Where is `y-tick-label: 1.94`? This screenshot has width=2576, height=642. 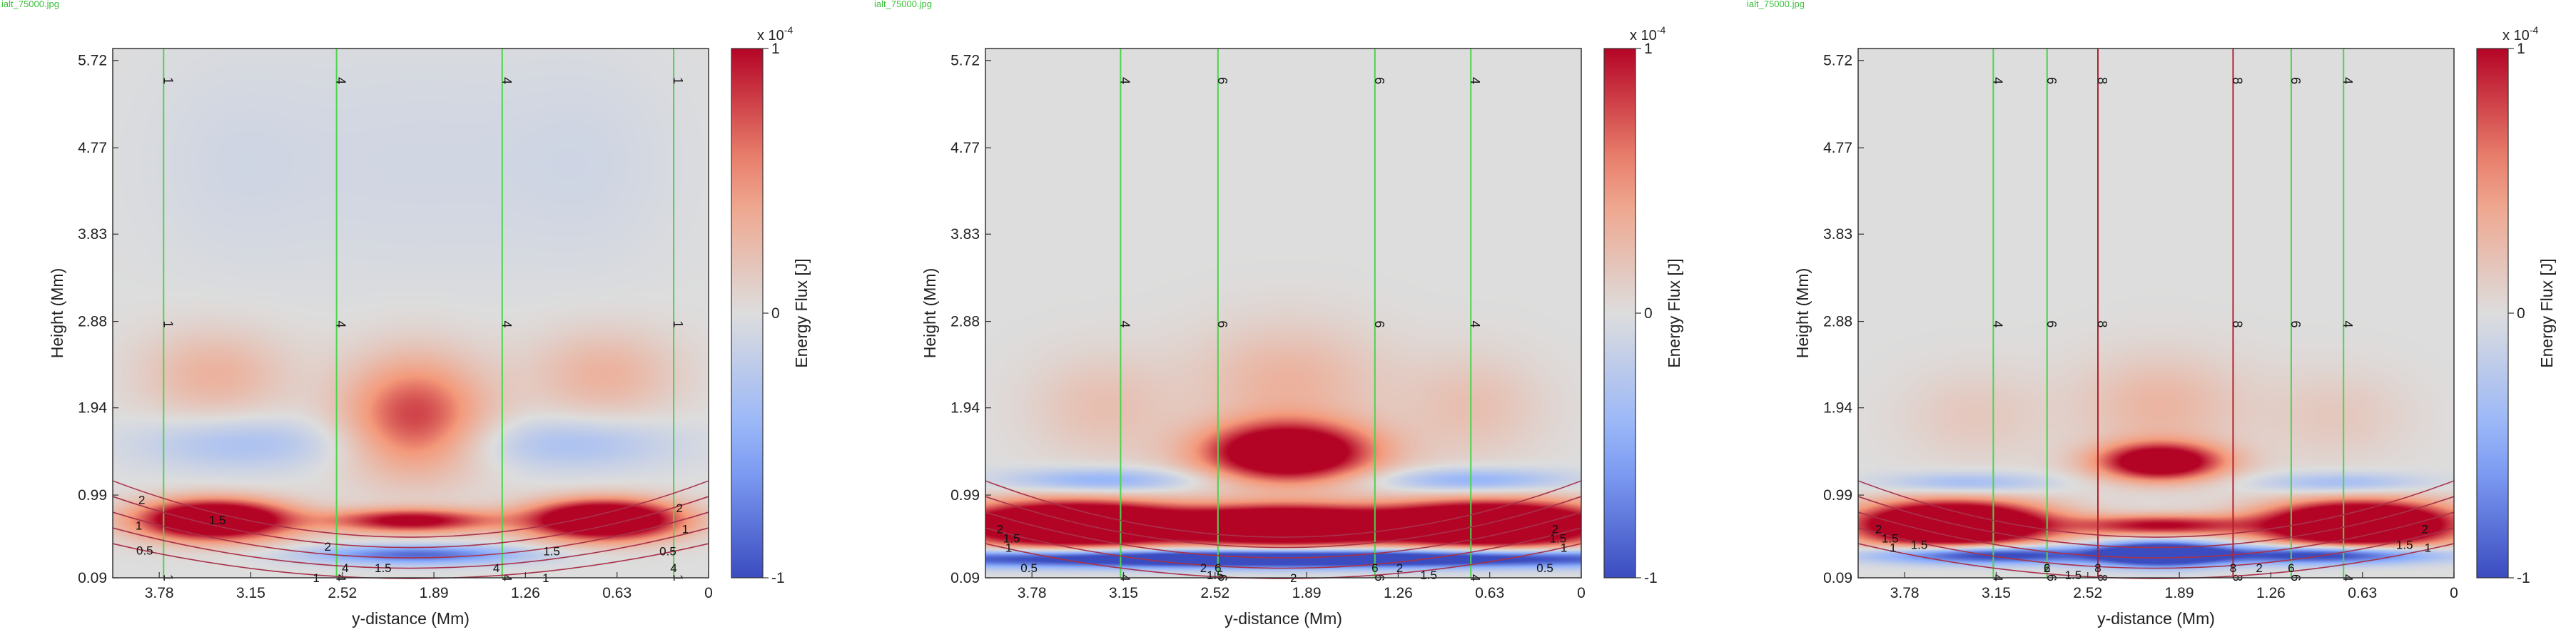 y-tick-label: 1.94 is located at coordinates (1837, 408).